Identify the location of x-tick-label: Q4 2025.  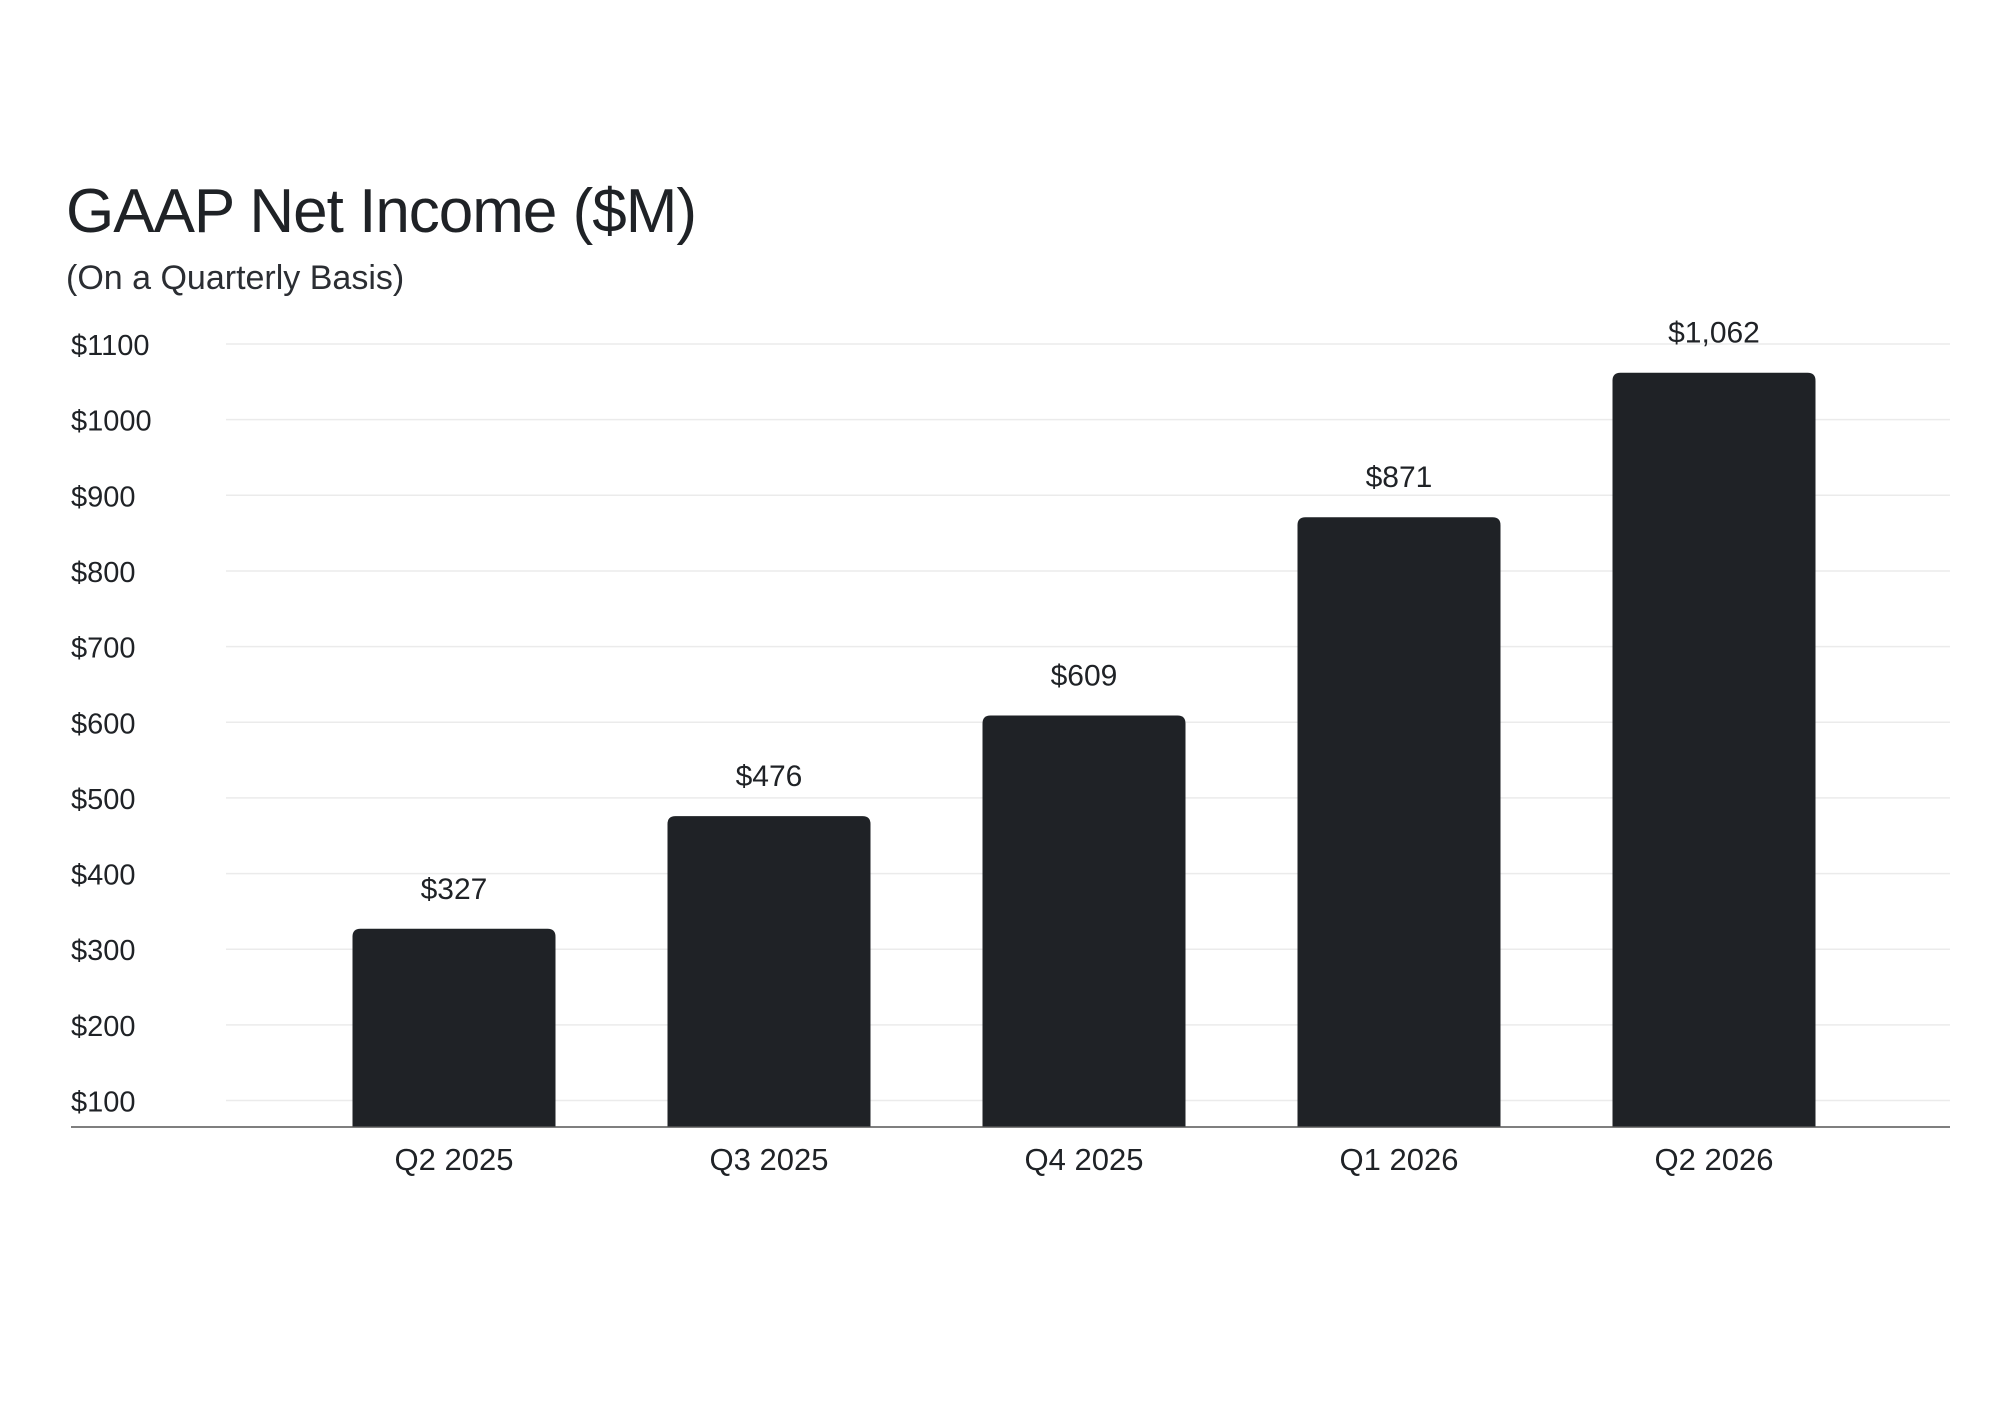
(1084, 1159).